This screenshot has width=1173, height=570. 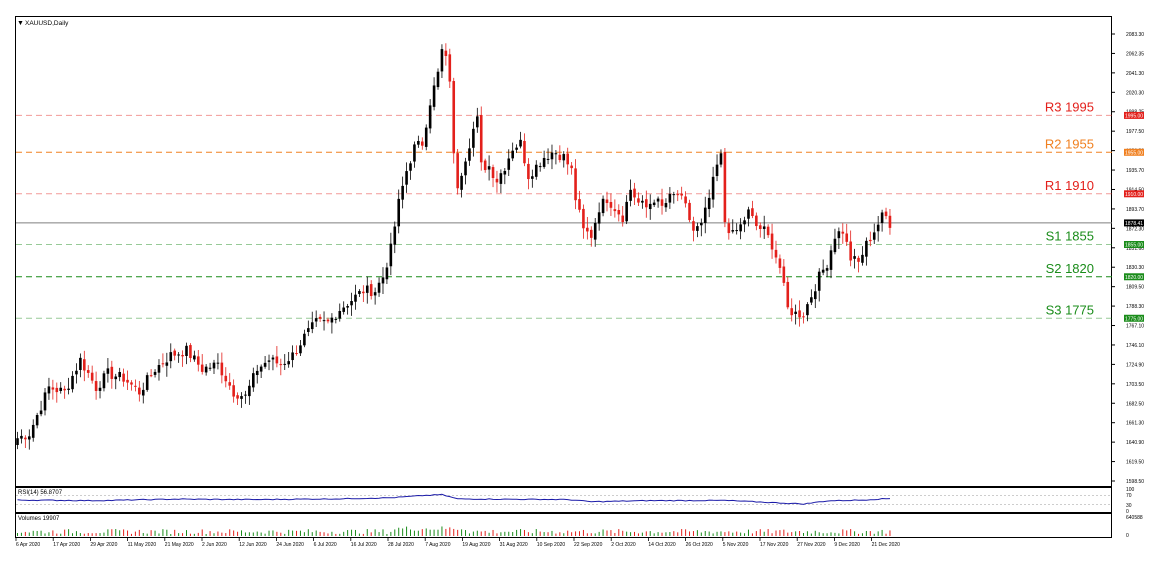 I want to click on price-tick-label: 2083.30, so click(x=1135, y=35).